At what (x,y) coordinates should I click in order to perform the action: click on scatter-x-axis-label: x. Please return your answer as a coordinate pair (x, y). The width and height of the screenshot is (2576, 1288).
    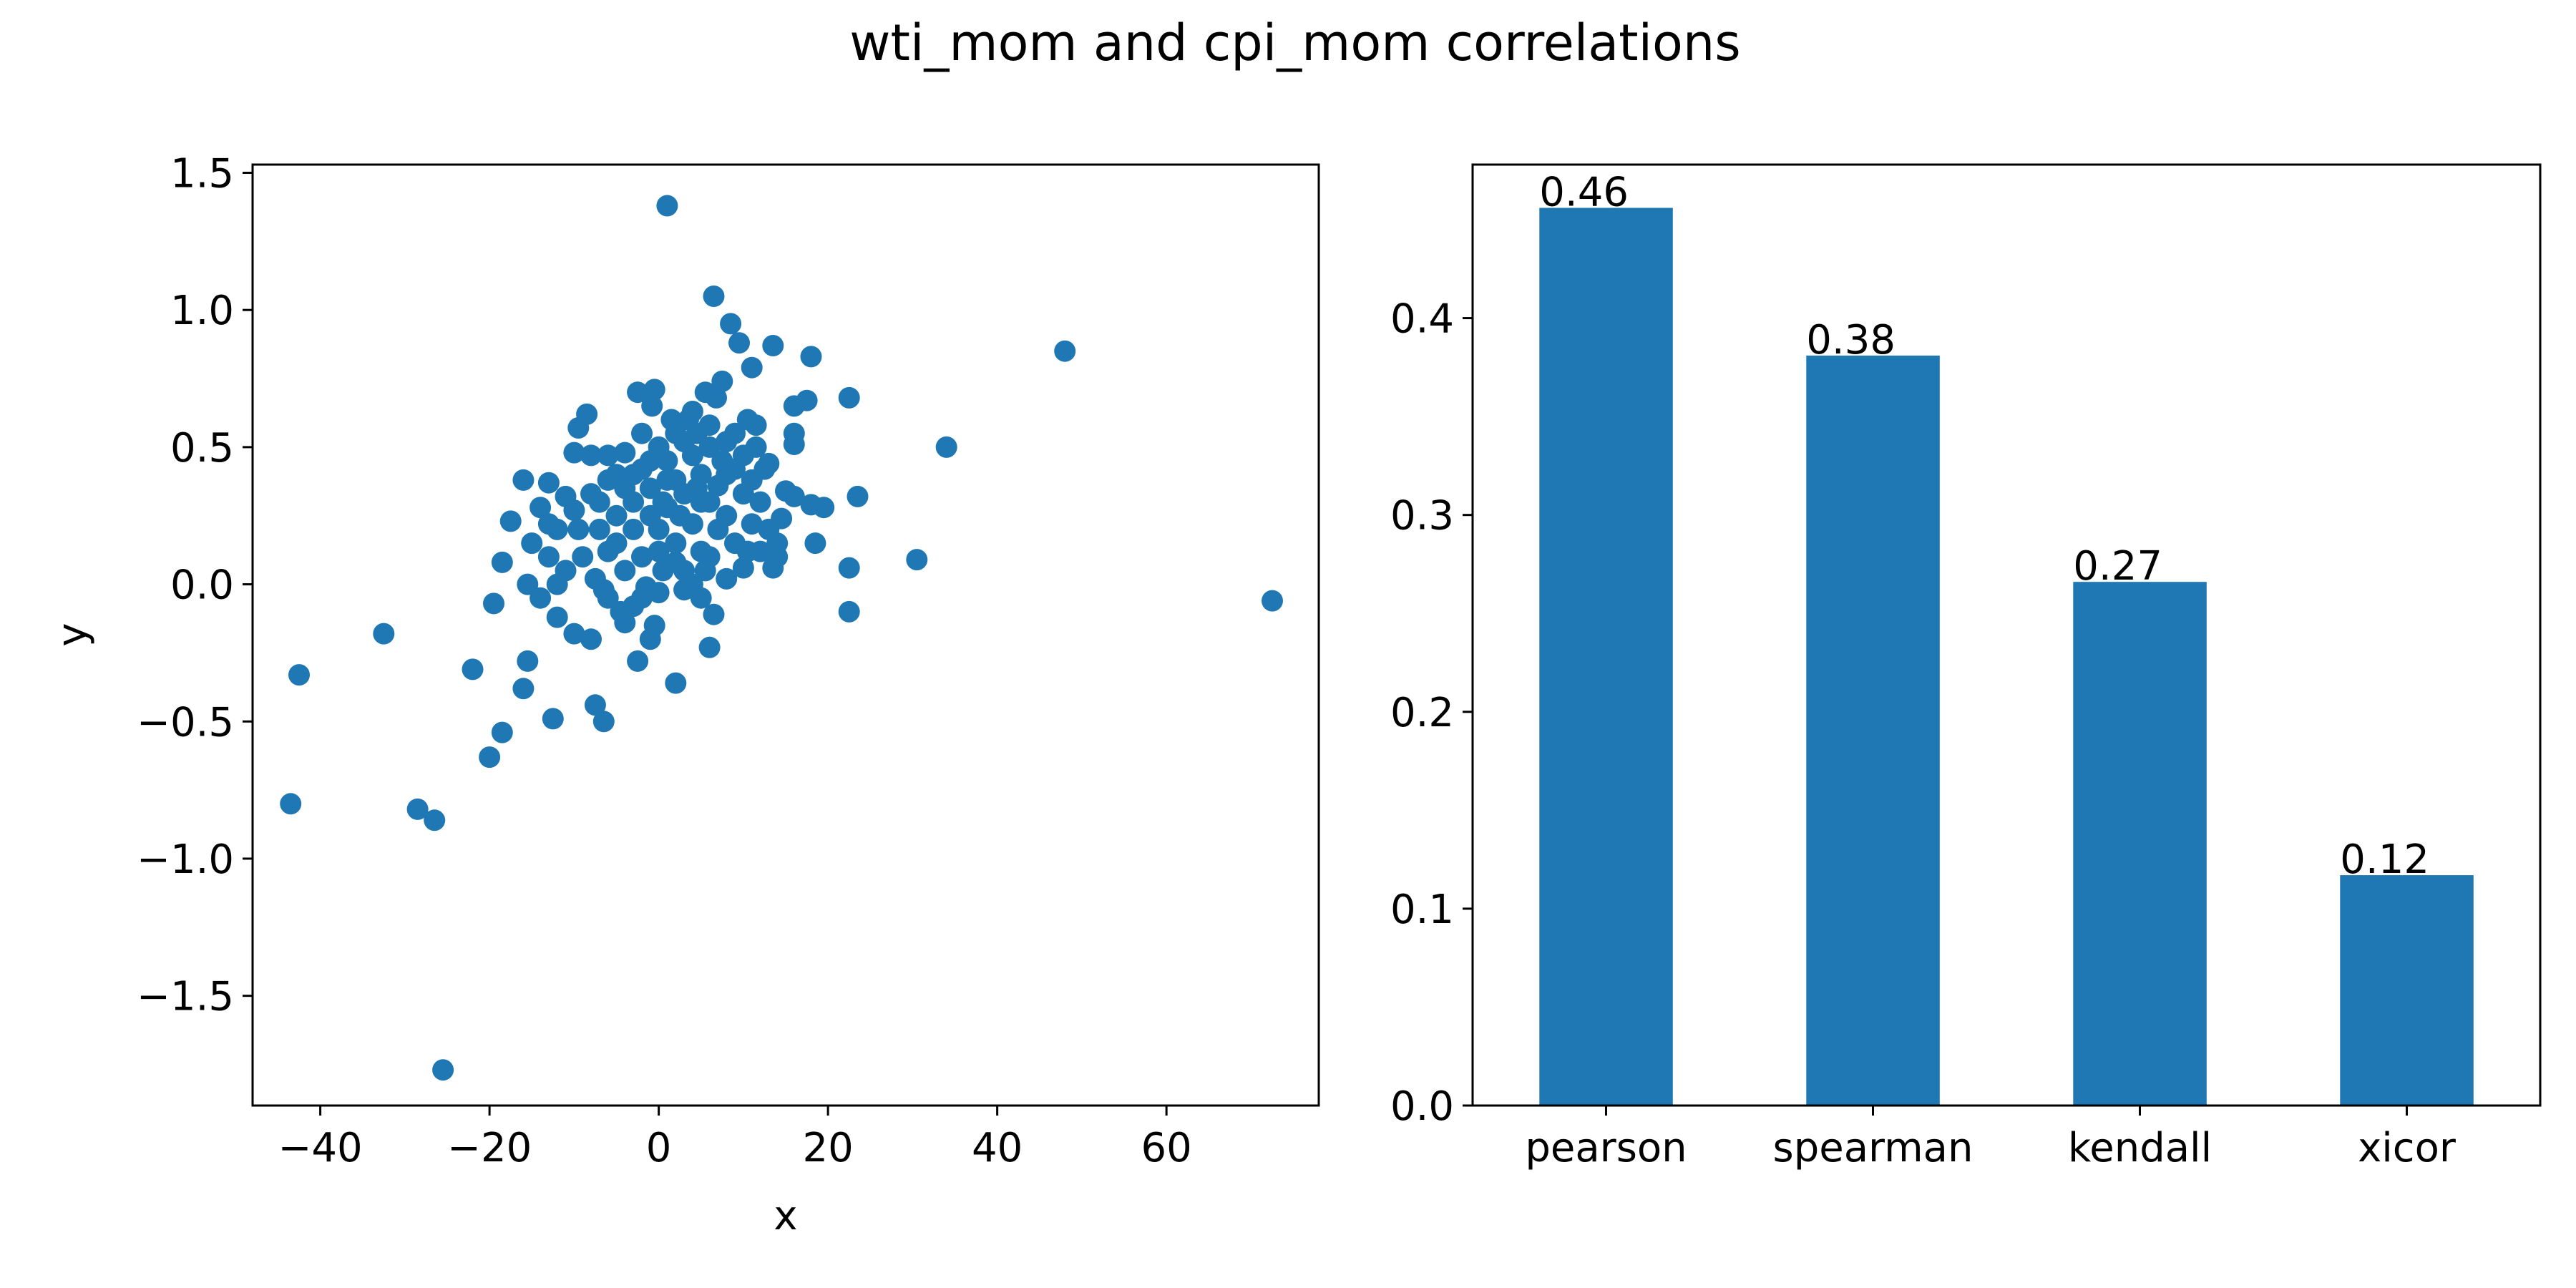
    Looking at the image, I should click on (785, 1216).